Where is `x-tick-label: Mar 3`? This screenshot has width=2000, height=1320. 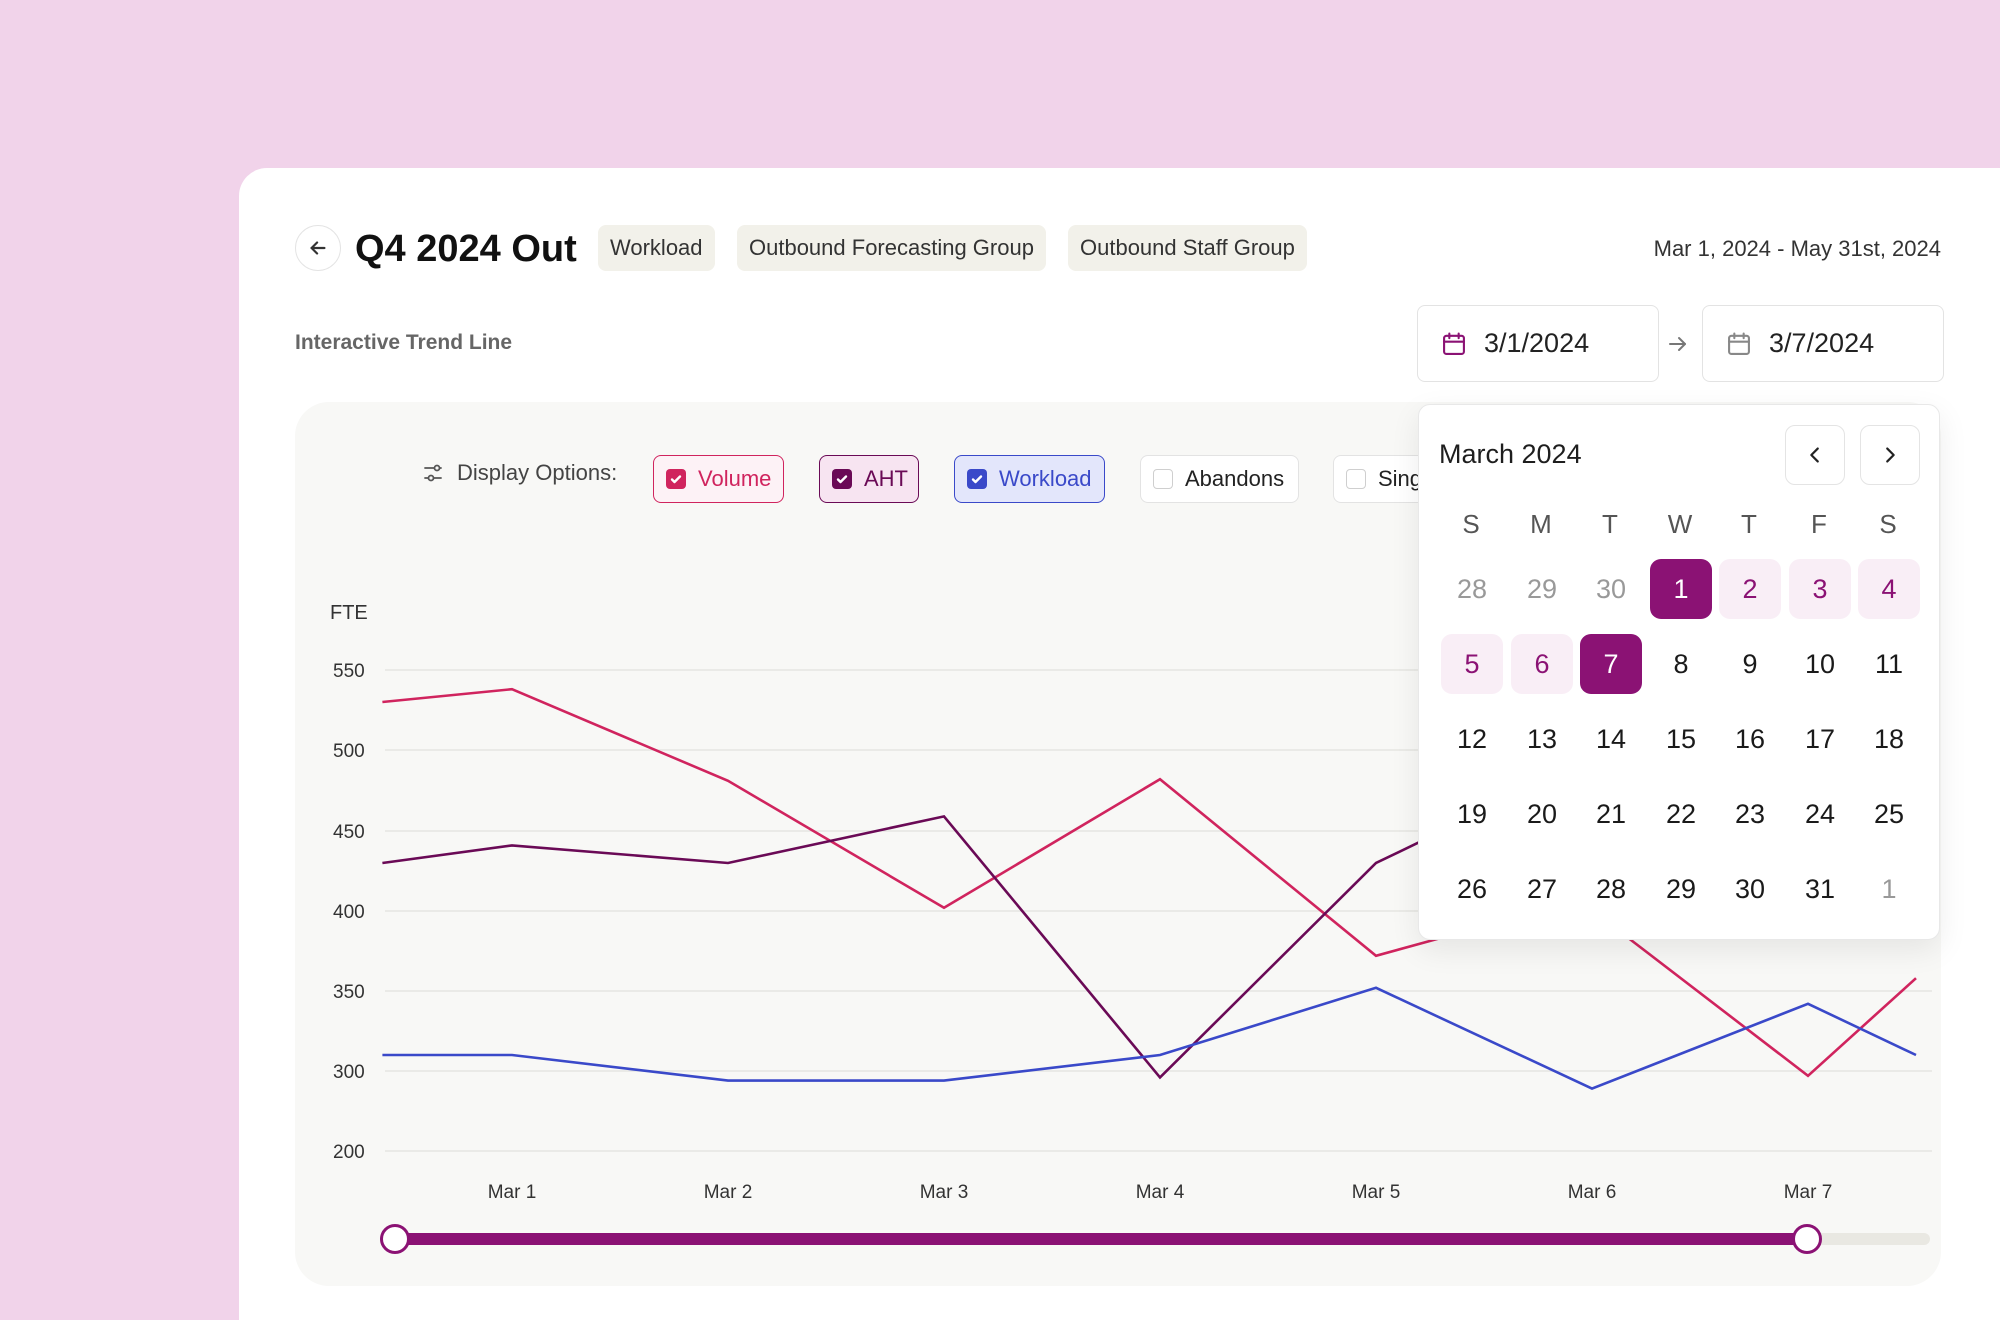
x-tick-label: Mar 3 is located at coordinates (944, 1192).